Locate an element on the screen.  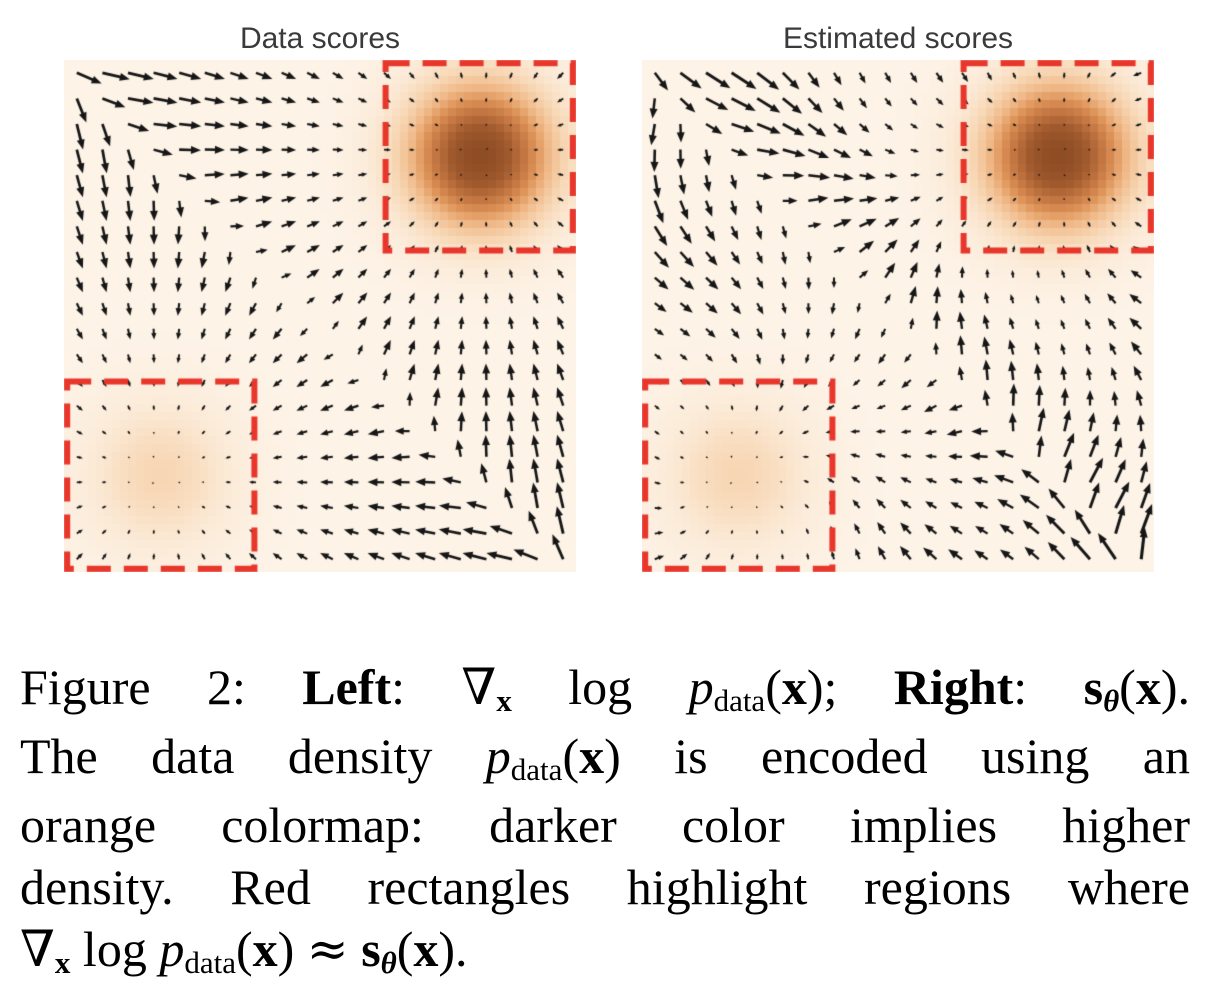
panel-title-data-scores: Data scores is located at coordinates (320, 38).